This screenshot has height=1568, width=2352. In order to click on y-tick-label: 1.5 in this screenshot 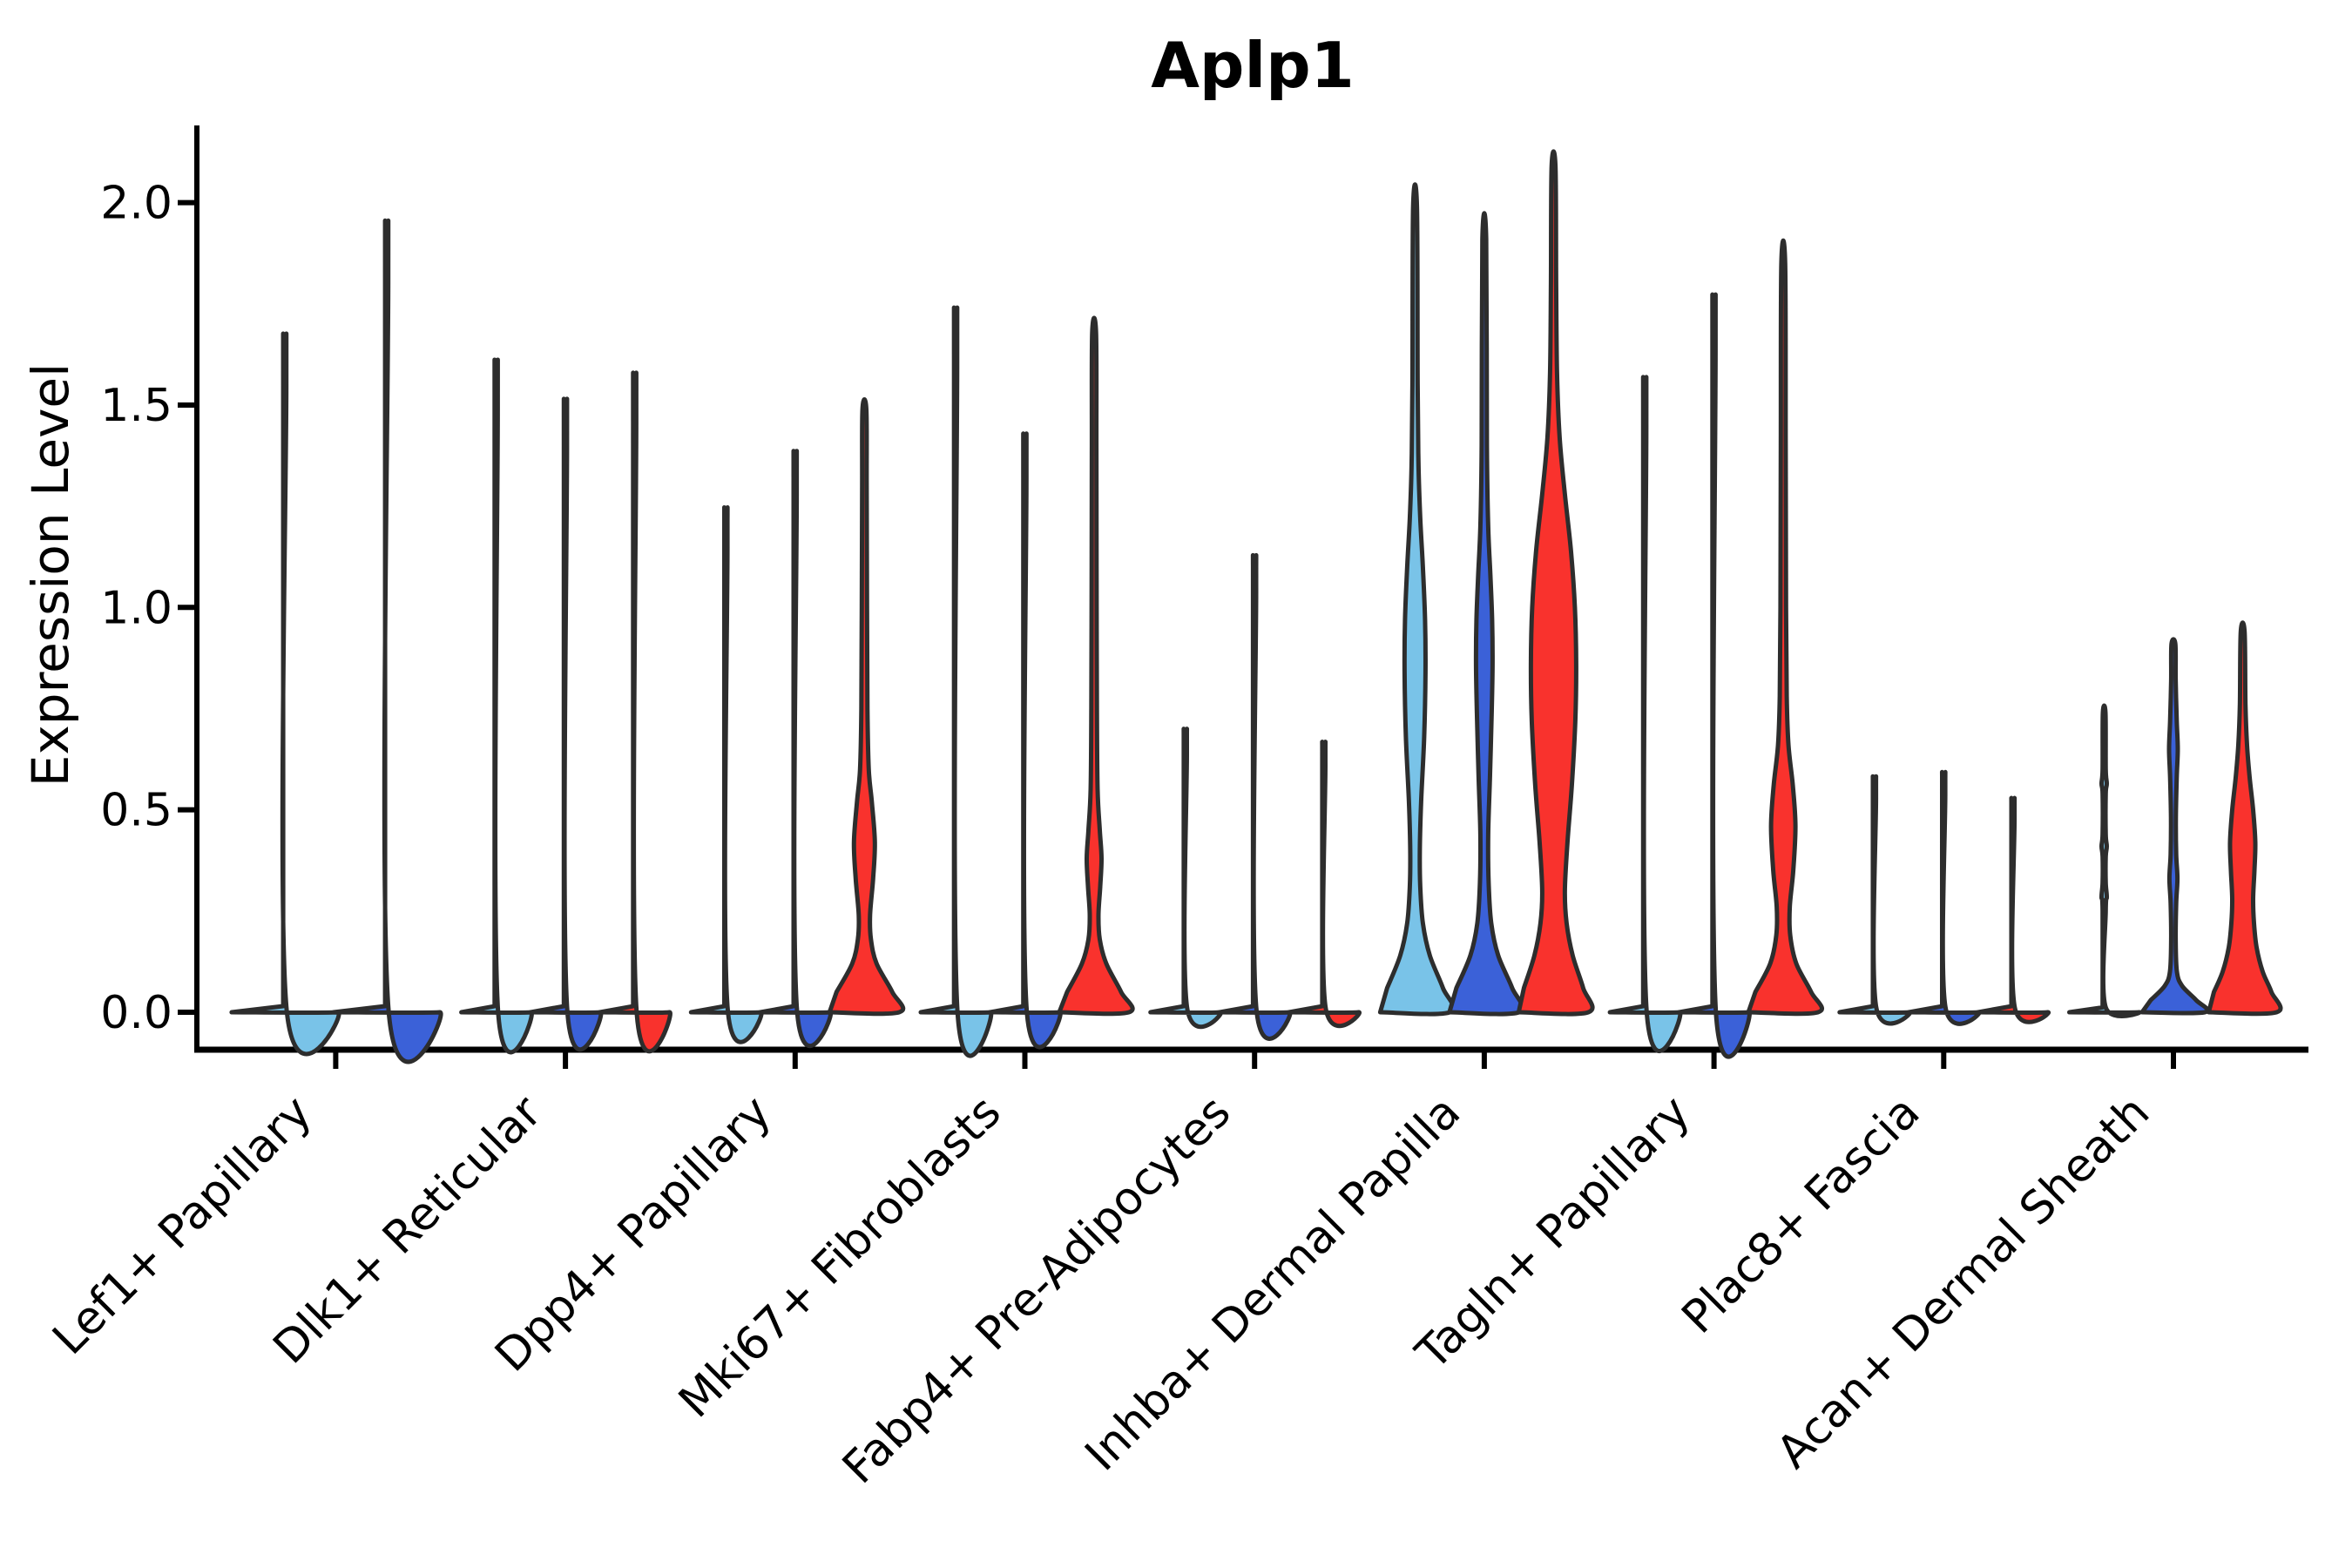, I will do `click(136, 406)`.